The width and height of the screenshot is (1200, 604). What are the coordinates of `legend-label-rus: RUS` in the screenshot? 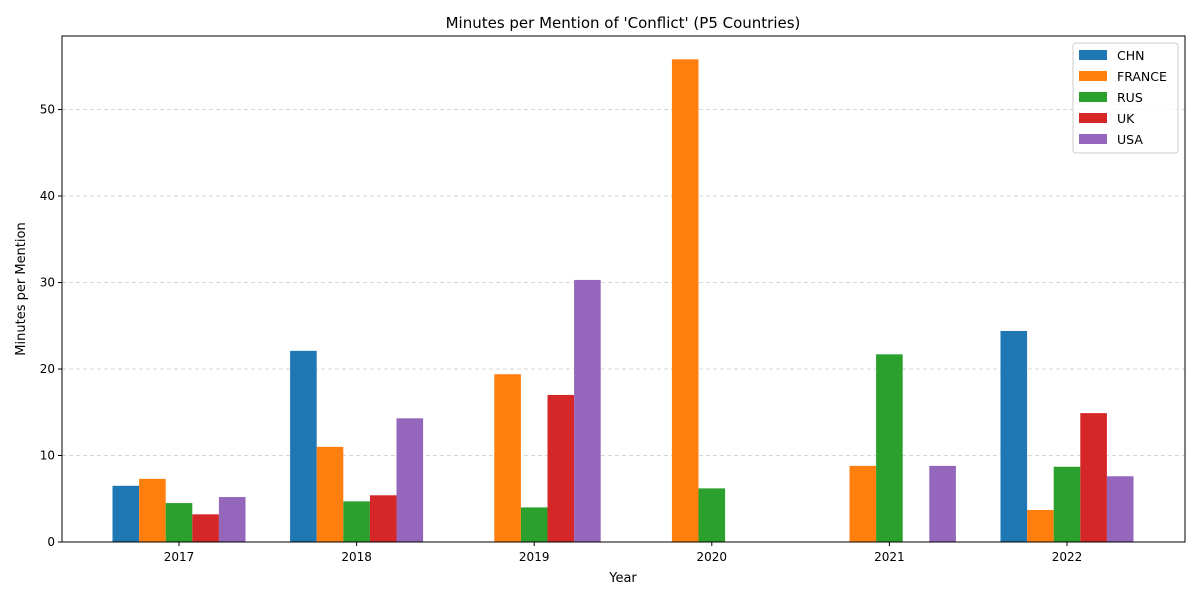 It's located at (1130, 97).